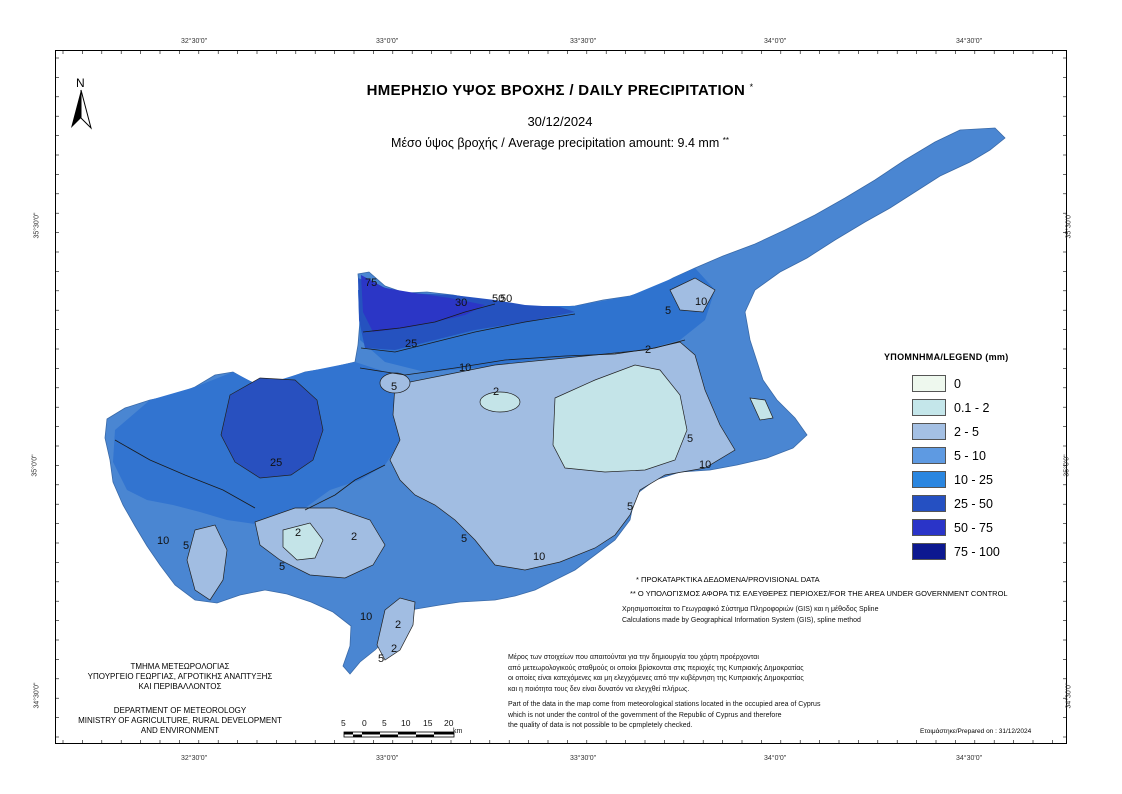 The width and height of the screenshot is (1122, 794). I want to click on zone-0-2-east, so click(761, 409).